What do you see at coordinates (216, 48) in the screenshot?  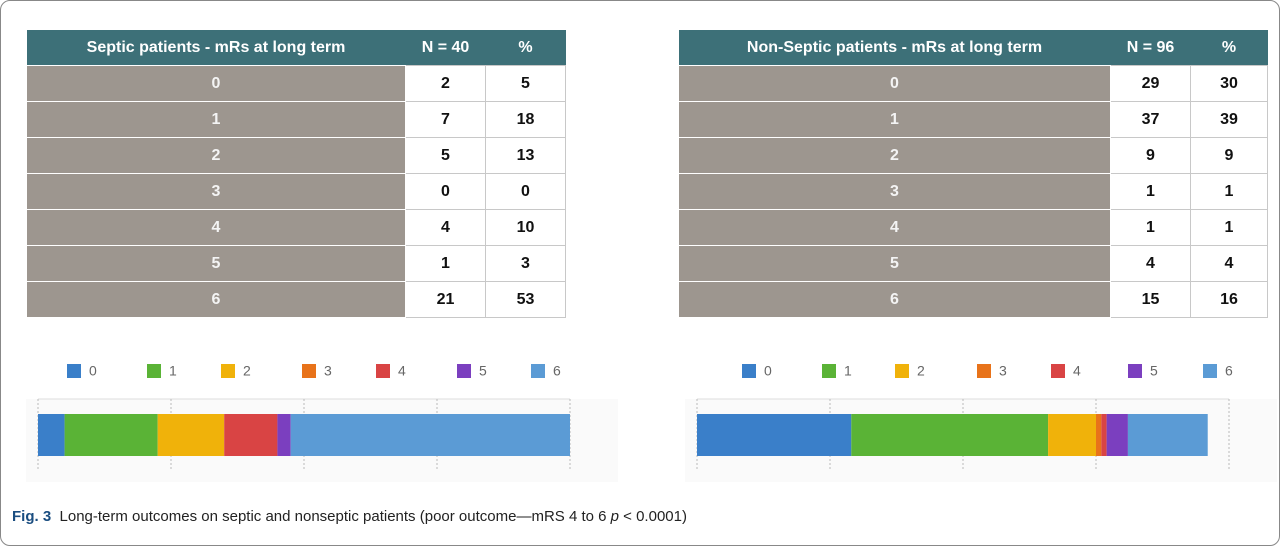 I see `header-cell: Septic patients - mRs at long term` at bounding box center [216, 48].